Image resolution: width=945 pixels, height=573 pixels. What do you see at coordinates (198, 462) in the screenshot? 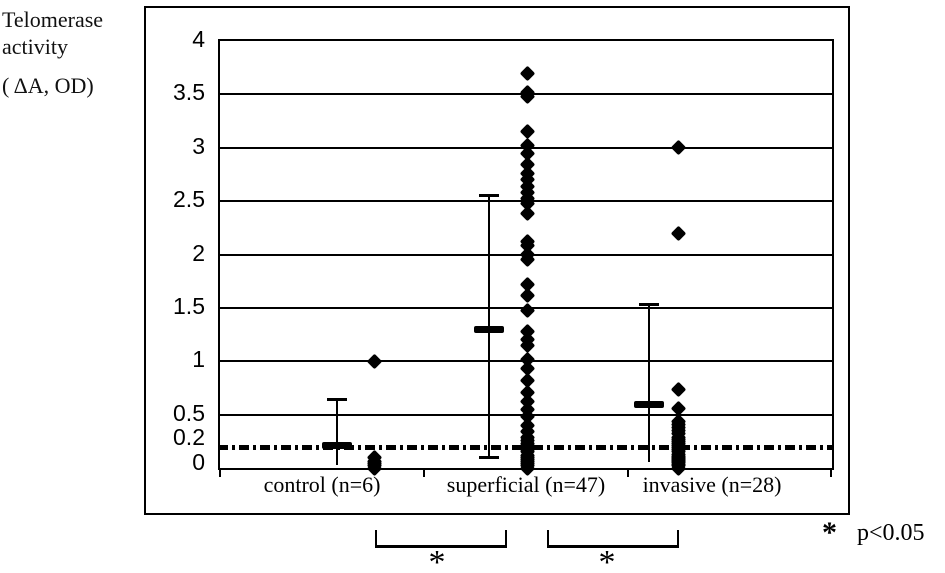
I see `y-tick-label-0: 0` at bounding box center [198, 462].